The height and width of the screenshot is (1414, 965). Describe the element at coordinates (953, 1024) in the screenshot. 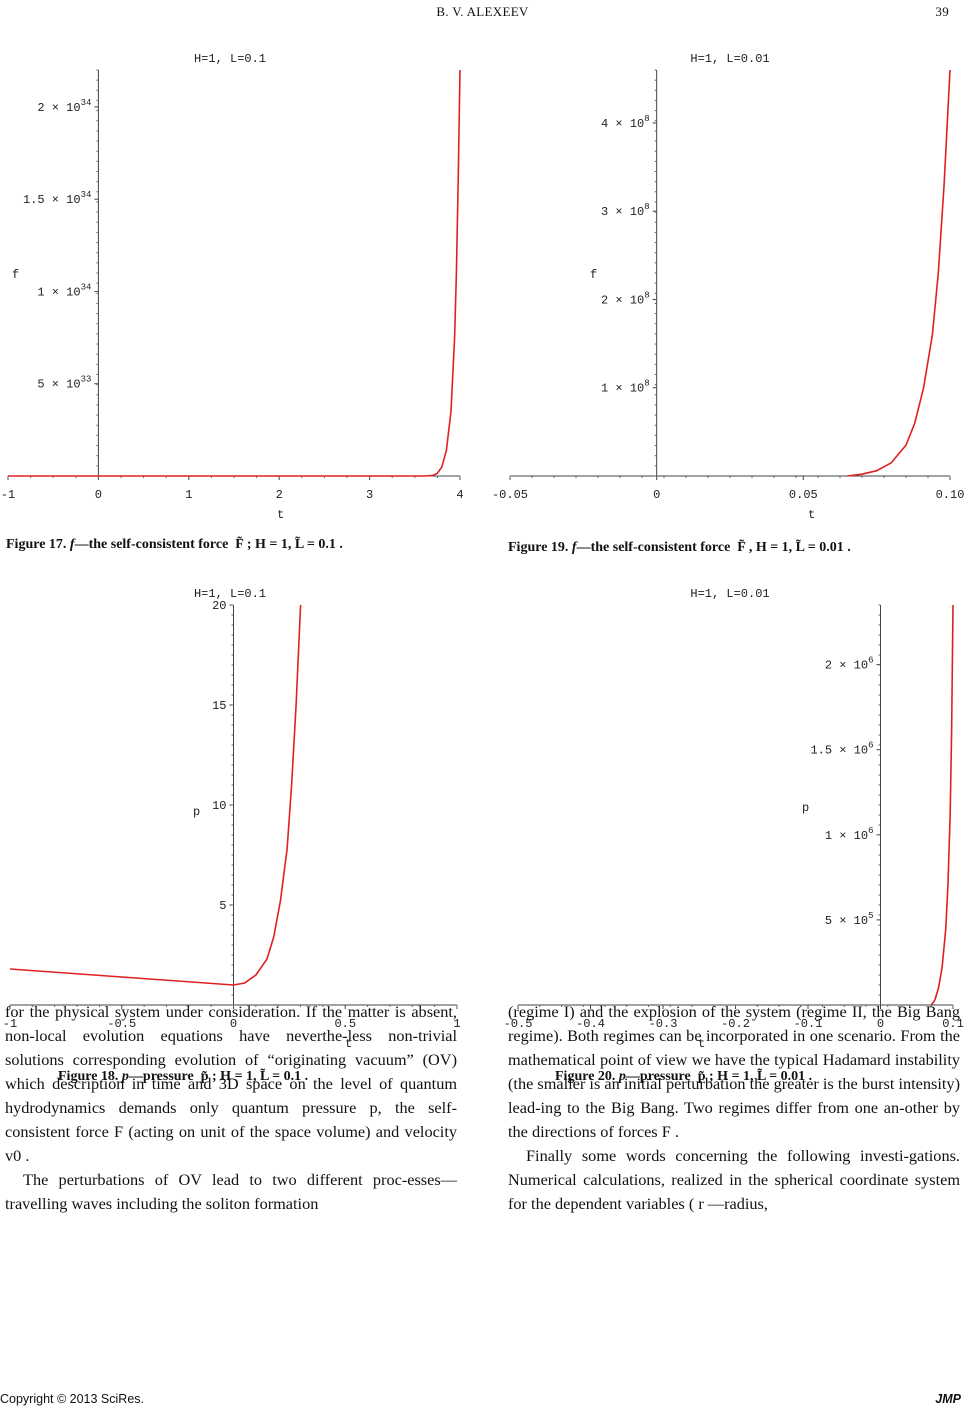

I see `x-tick-label: 0.1` at that location.